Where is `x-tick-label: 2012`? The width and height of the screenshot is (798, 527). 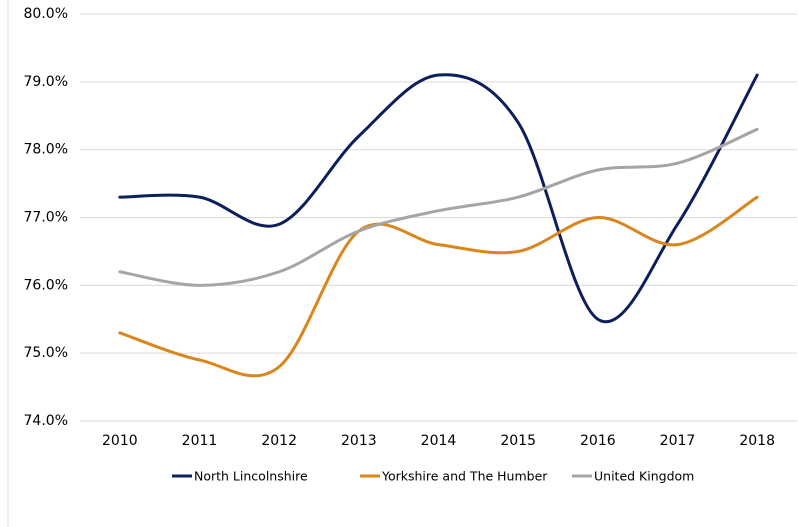 x-tick-label: 2012 is located at coordinates (279, 441).